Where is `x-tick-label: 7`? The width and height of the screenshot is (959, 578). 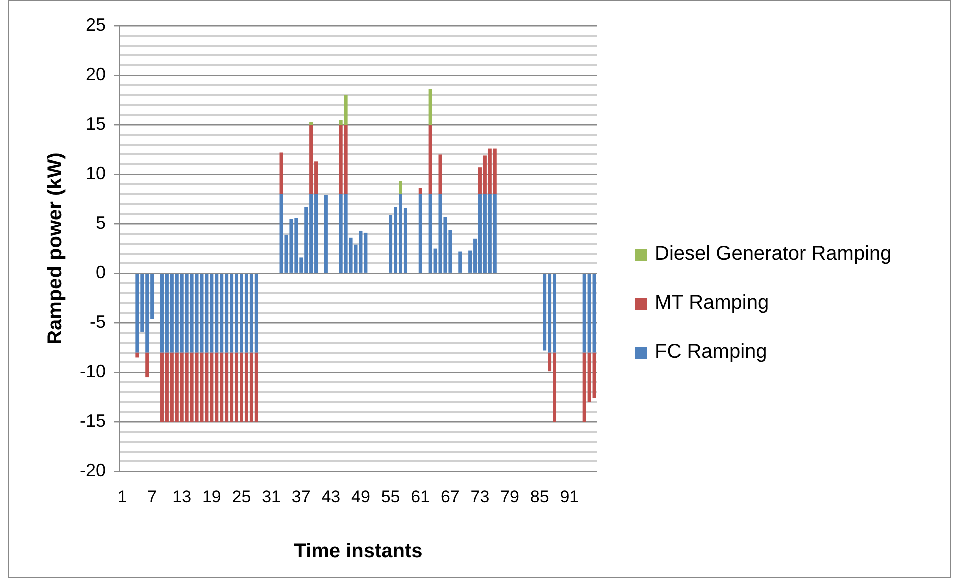
x-tick-label: 7 is located at coordinates (153, 496).